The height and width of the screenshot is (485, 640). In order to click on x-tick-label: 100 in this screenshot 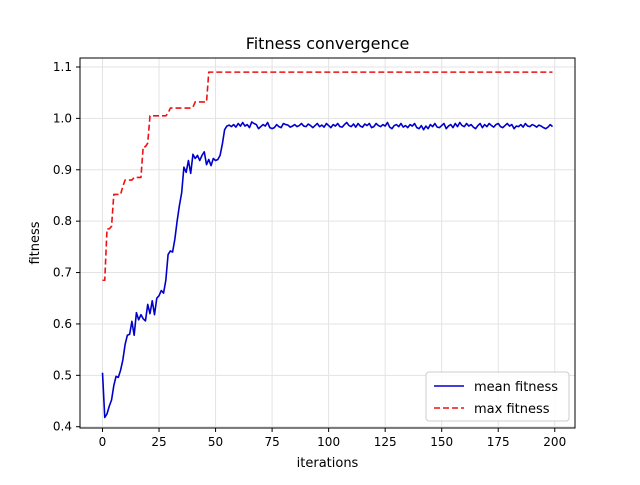, I will do `click(328, 442)`.